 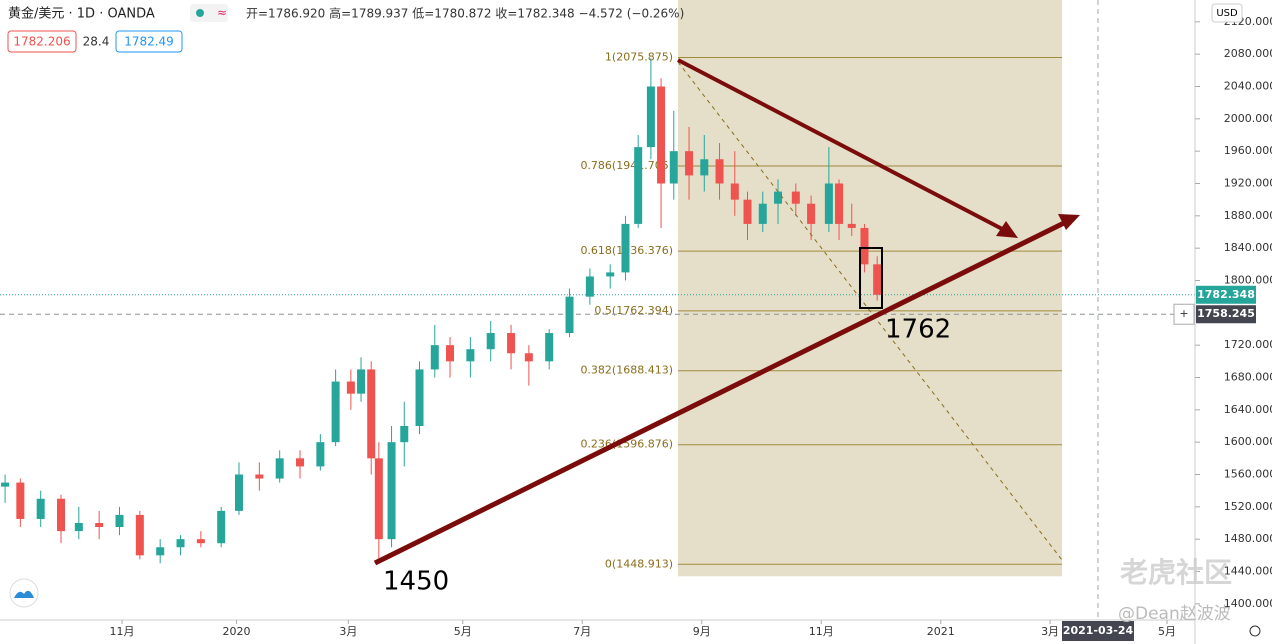 What do you see at coordinates (1248, 473) in the screenshot?
I see `y-tick-label: 1560.000` at bounding box center [1248, 473].